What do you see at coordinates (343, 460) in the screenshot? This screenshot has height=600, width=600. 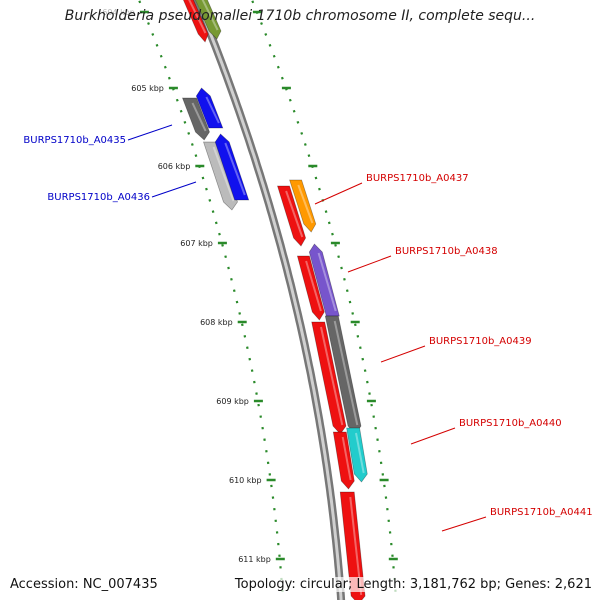 I see `gene-block-a0440-red` at bounding box center [343, 460].